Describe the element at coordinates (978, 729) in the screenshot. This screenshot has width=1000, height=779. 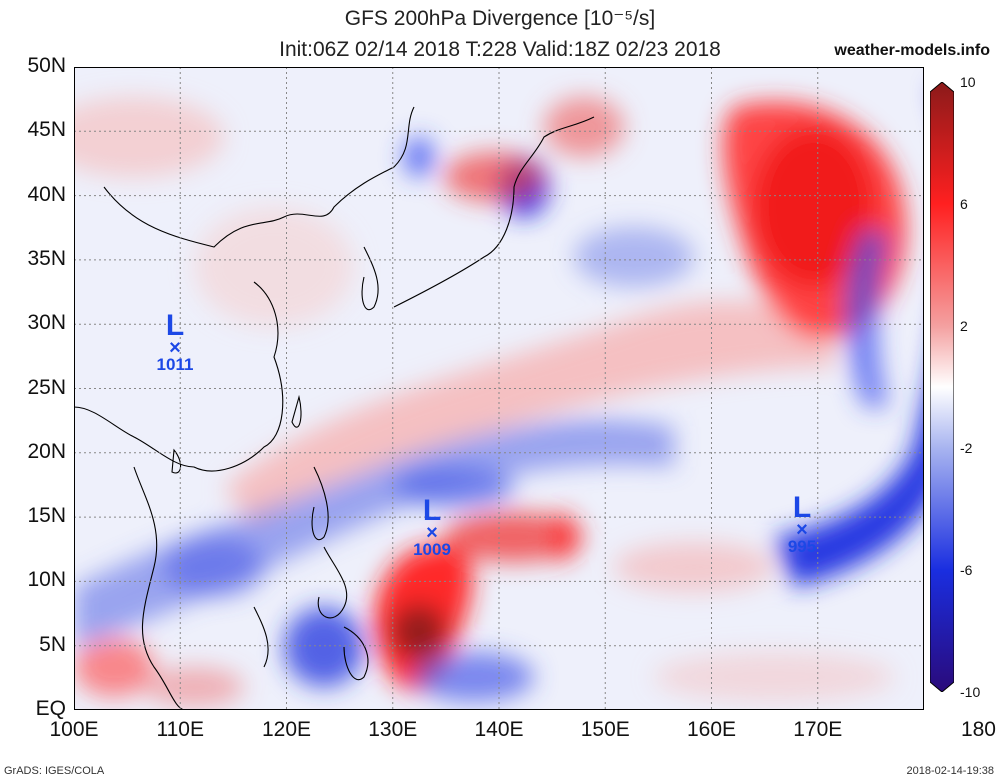
I see `lon-label: 180` at that location.